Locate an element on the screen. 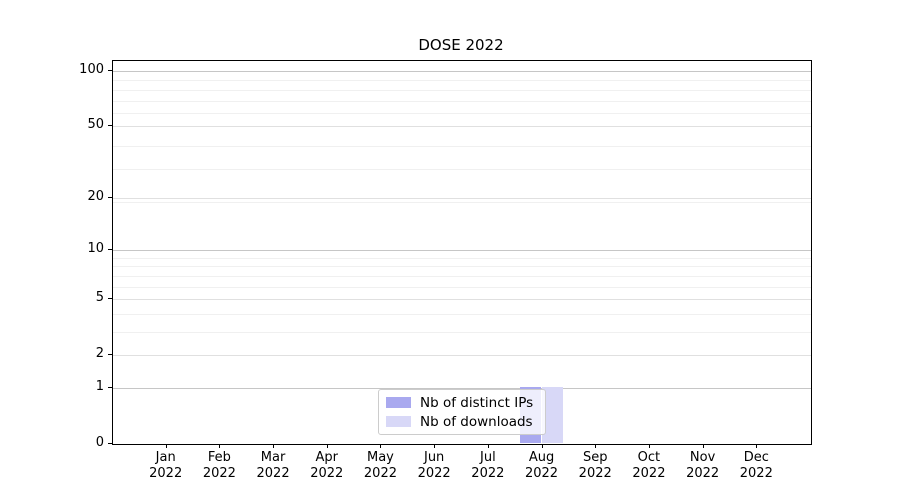  legend-label: Nb of distinct IPs is located at coordinates (477, 402).